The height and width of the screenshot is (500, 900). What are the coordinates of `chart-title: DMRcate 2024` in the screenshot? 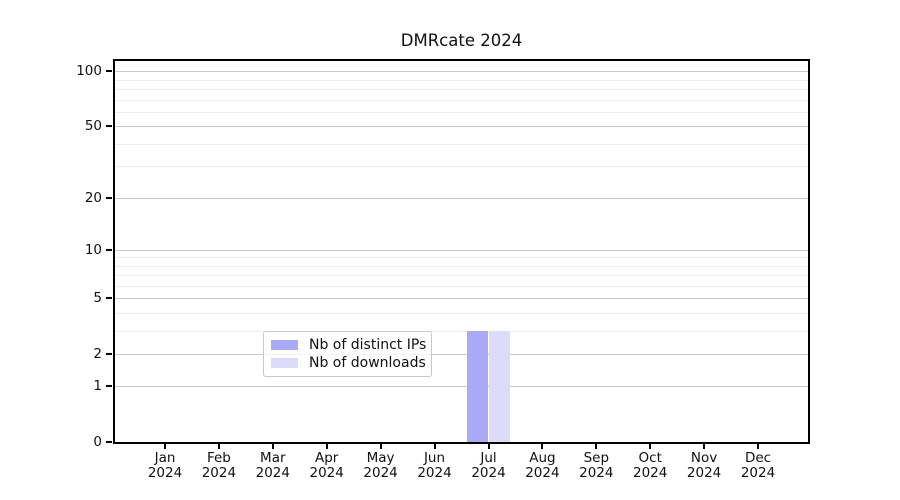 It's located at (461, 40).